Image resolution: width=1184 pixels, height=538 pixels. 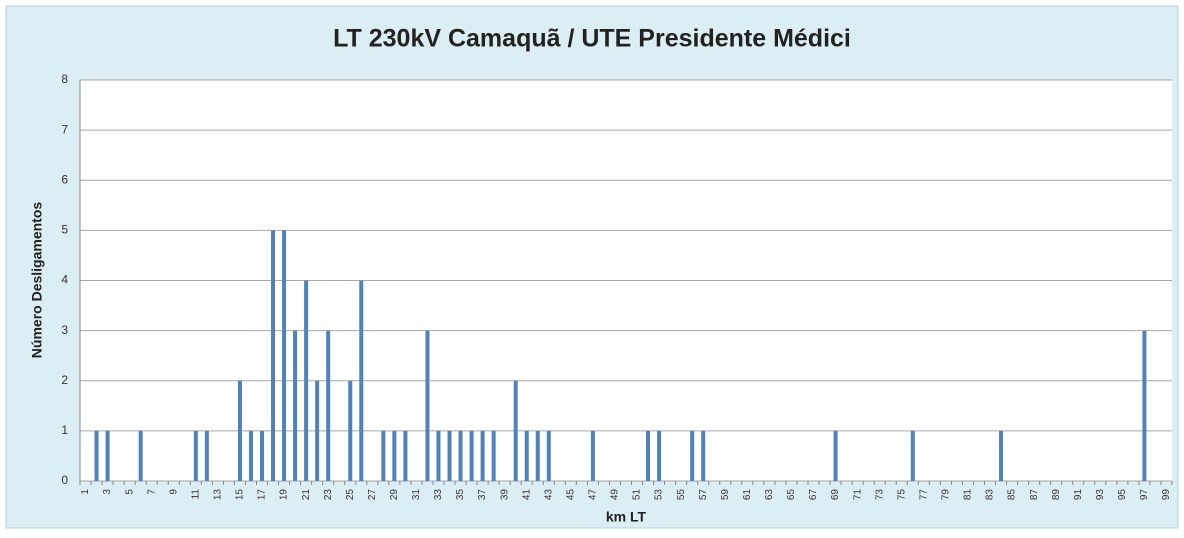 What do you see at coordinates (1166, 495) in the screenshot?
I see `x-tick-label: 99` at bounding box center [1166, 495].